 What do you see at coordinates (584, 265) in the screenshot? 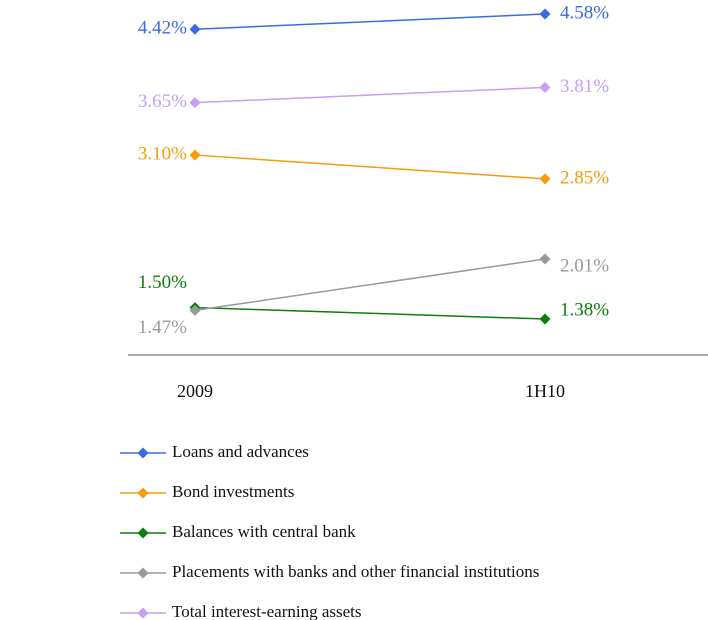
I see `value-label: 2.01%` at bounding box center [584, 265].